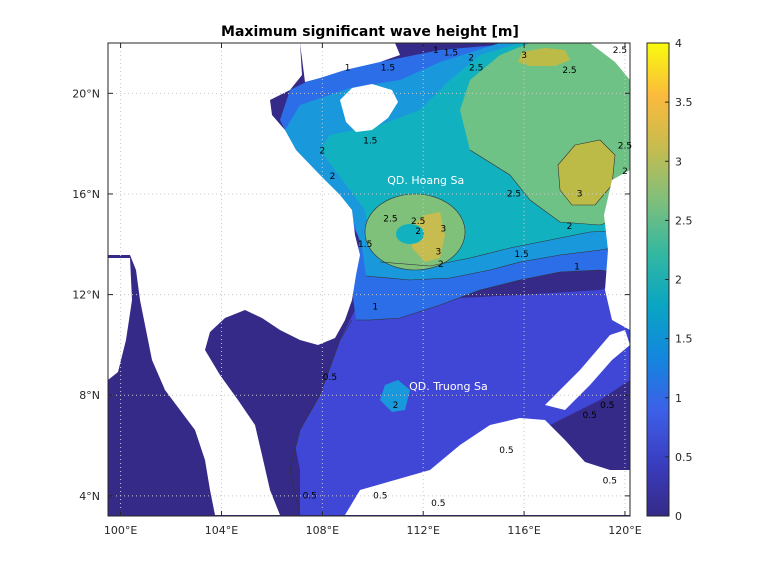 Image resolution: width=778 pixels, height=583 pixels. I want to click on place-labels: QD. Hoang Sa QD. Truong Sa, so click(437, 283).